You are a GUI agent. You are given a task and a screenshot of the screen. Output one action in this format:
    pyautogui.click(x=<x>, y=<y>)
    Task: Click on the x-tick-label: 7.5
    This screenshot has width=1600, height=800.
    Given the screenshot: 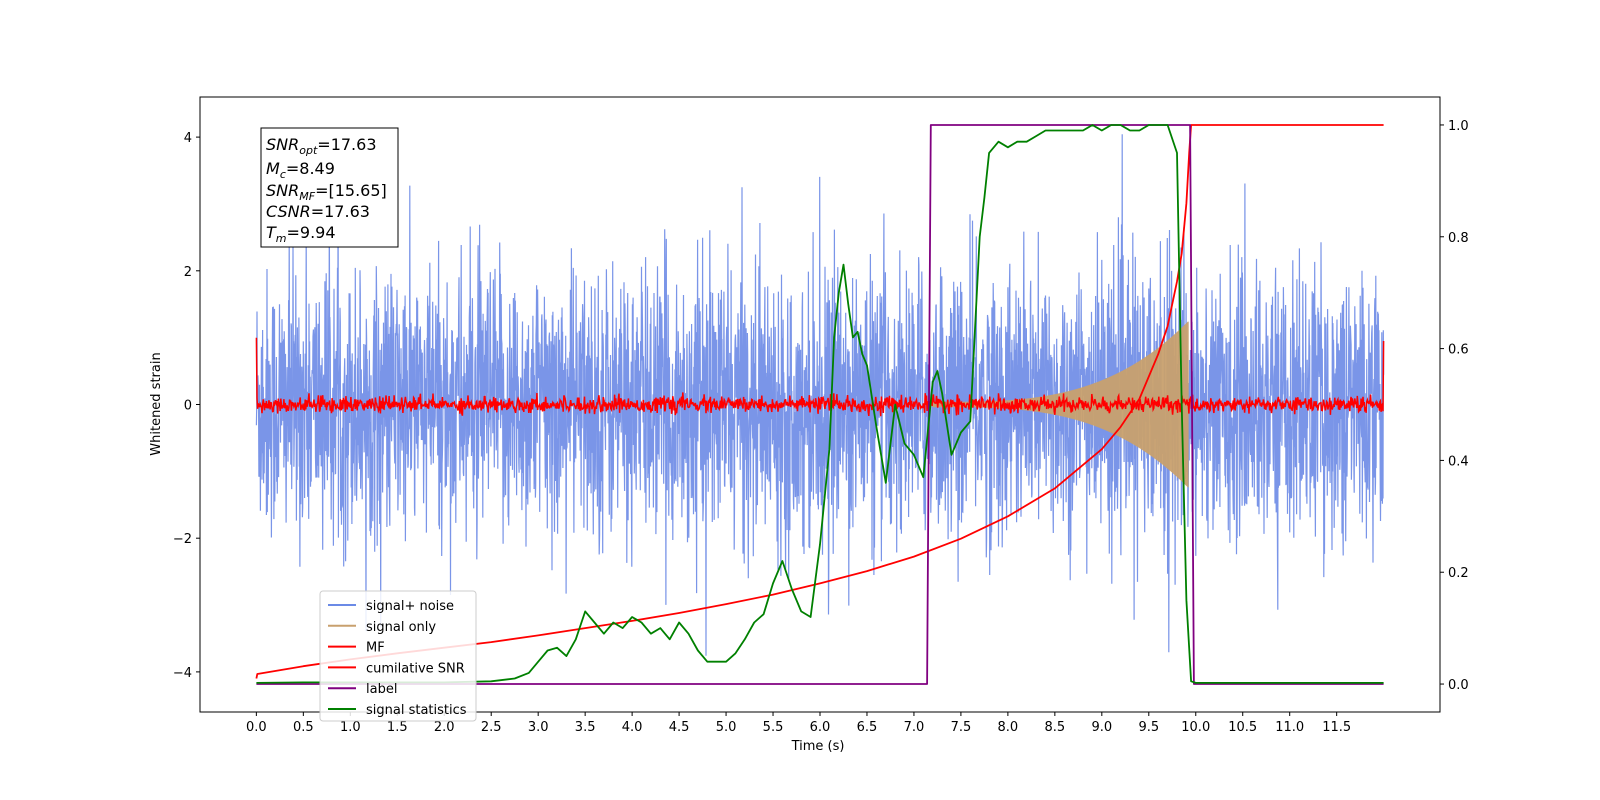 What is the action you would take?
    pyautogui.click(x=961, y=727)
    